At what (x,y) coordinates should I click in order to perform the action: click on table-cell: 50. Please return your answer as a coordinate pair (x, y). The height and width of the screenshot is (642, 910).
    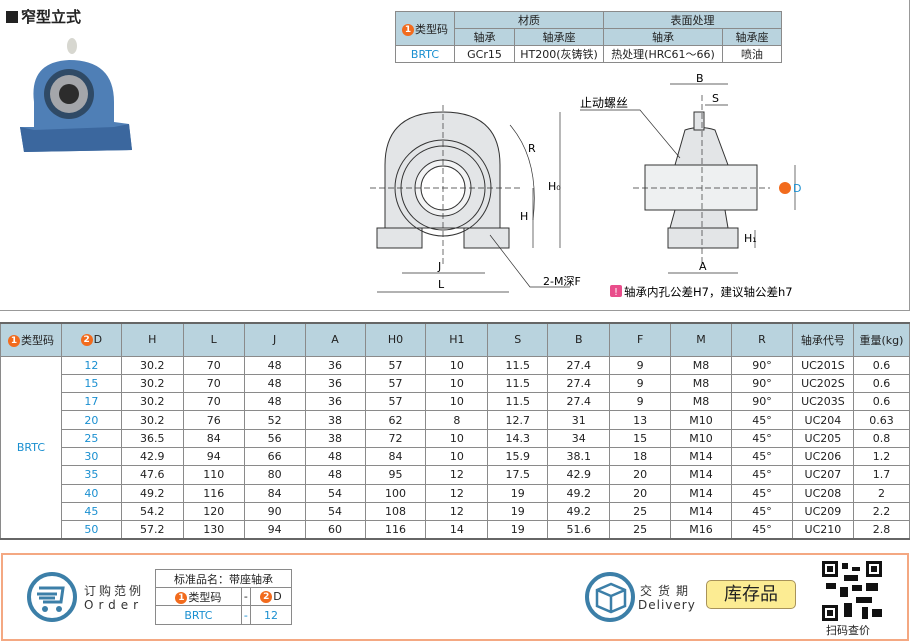
    Looking at the image, I should click on (91, 530).